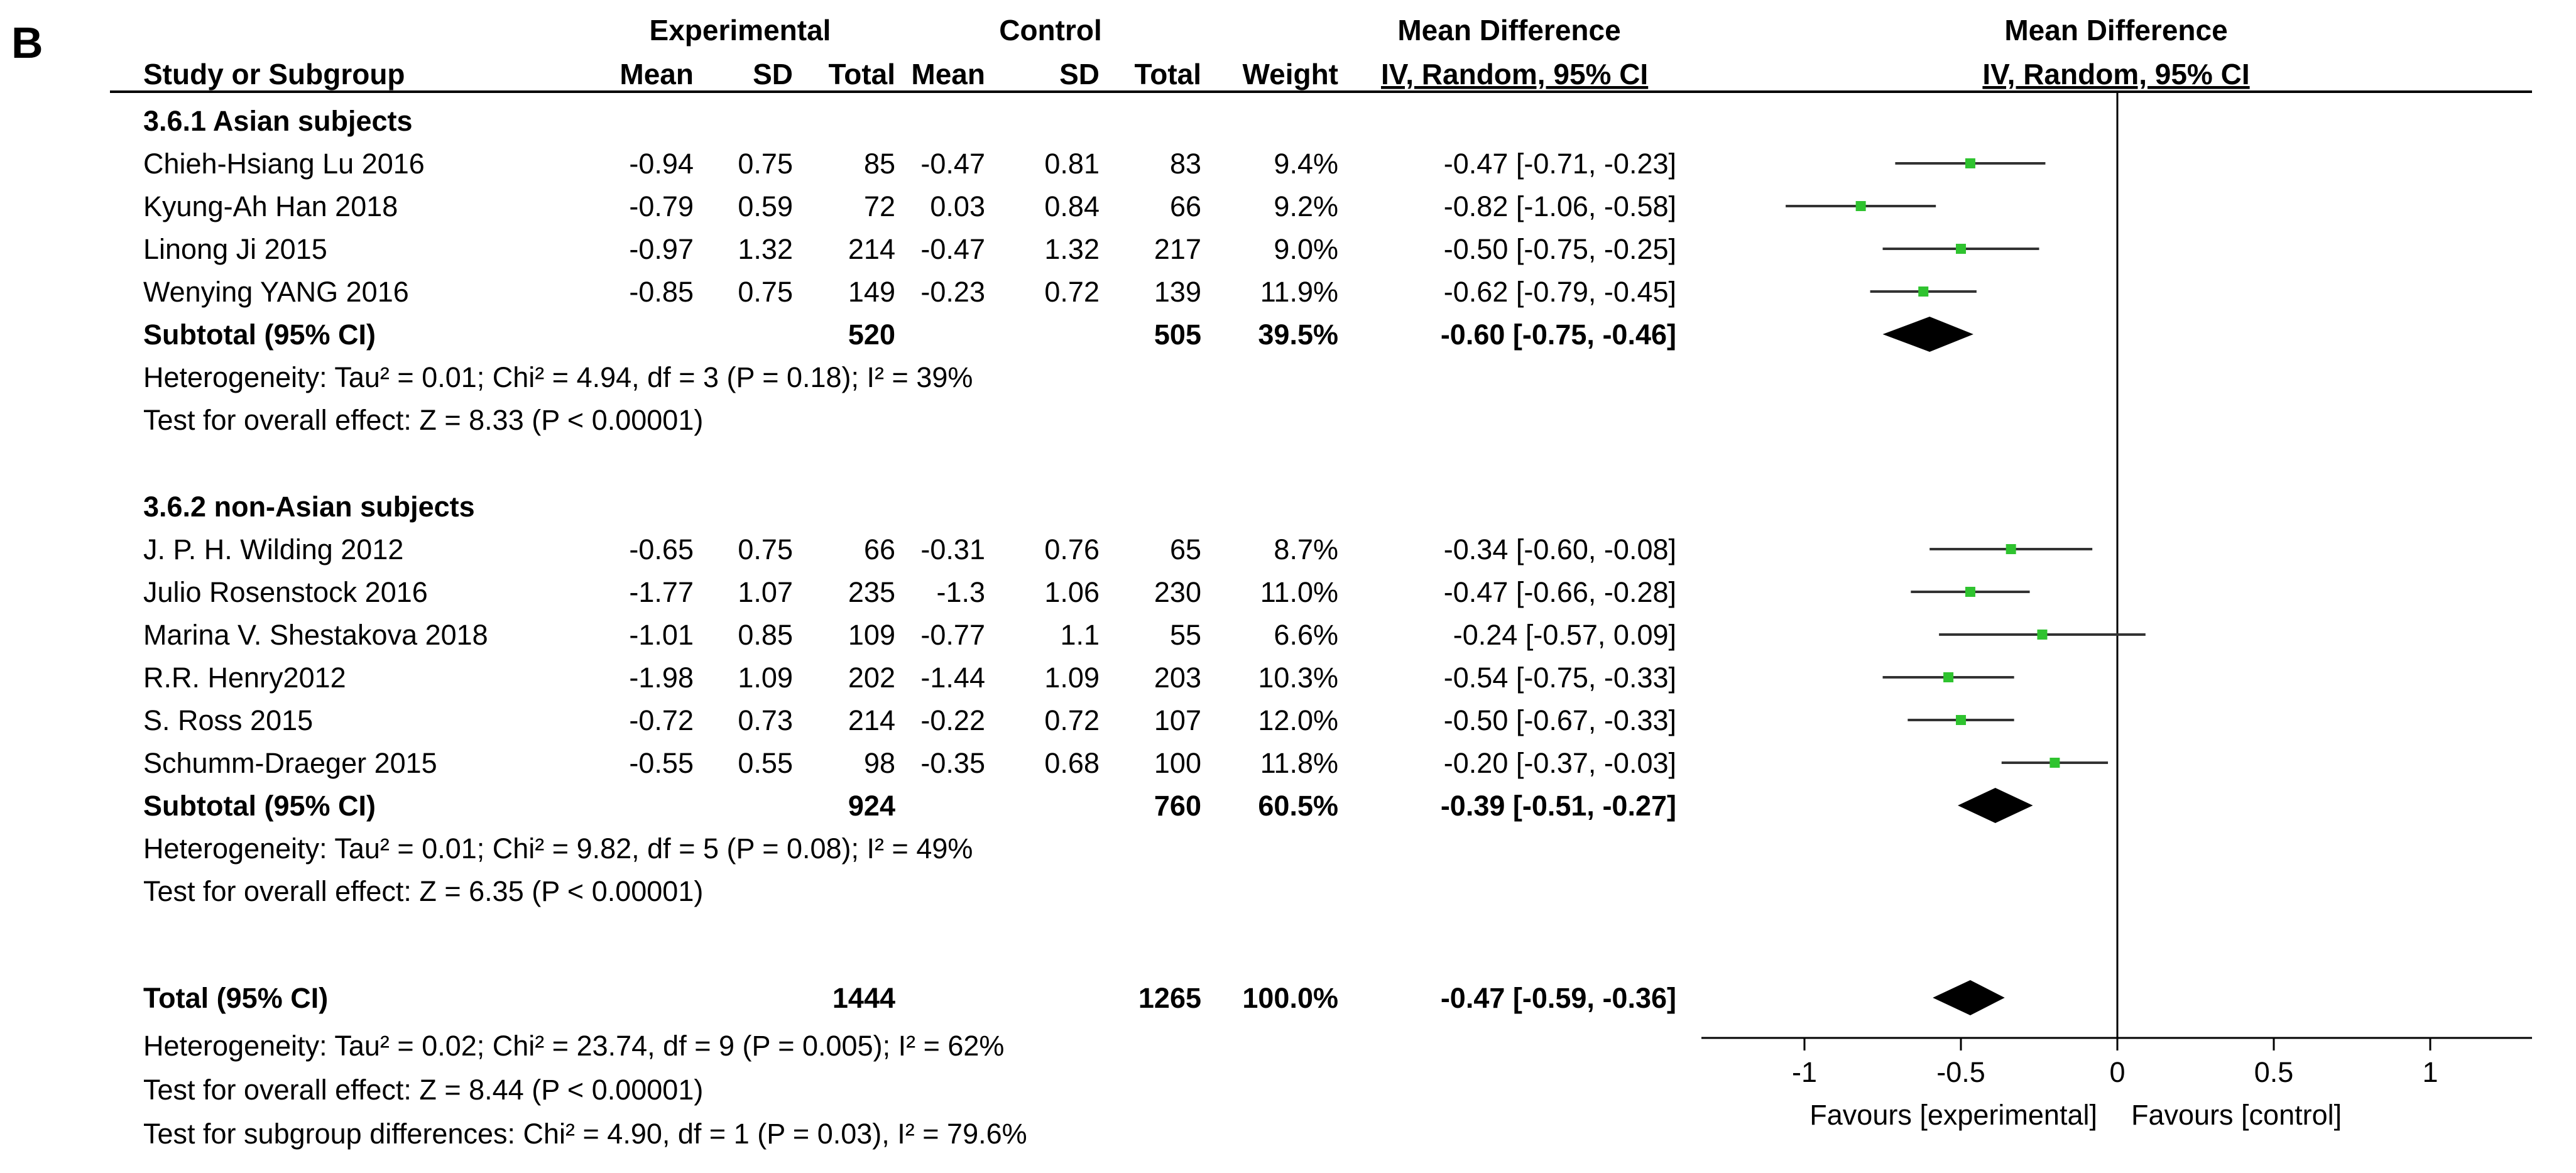 The height and width of the screenshot is (1173, 2576). Describe the element at coordinates (765, 678) in the screenshot. I see `study-e-sd: 1.09` at that location.